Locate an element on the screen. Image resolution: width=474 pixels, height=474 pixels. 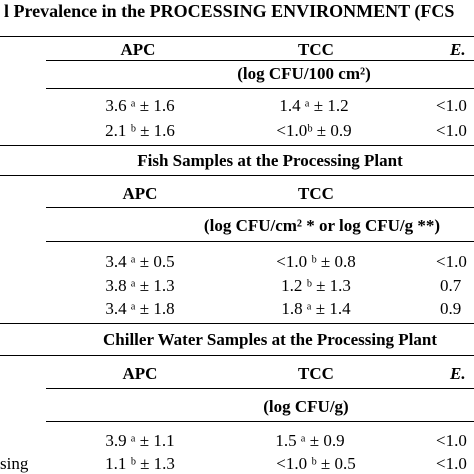
table-cell: 3.9 ᵃ ± 1.1 is located at coordinates (140, 440).